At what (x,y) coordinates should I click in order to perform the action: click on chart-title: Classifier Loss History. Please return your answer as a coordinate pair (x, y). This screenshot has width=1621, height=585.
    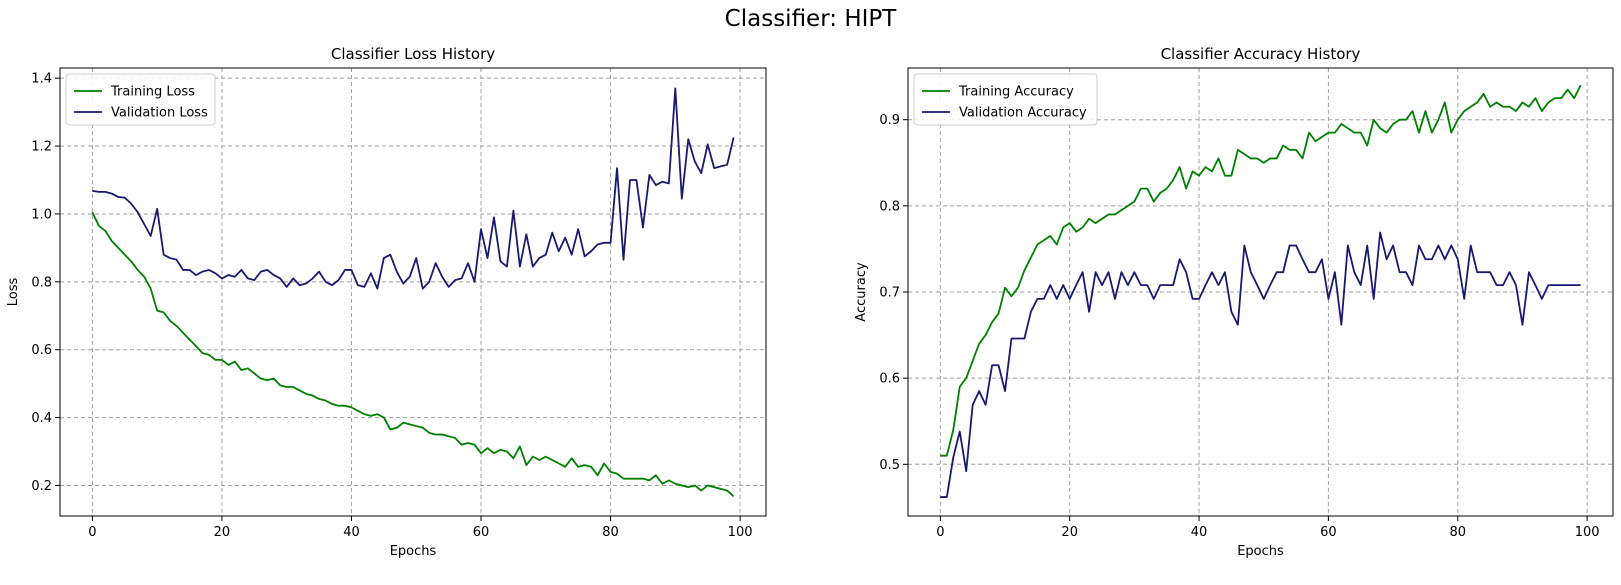
    Looking at the image, I should click on (413, 54).